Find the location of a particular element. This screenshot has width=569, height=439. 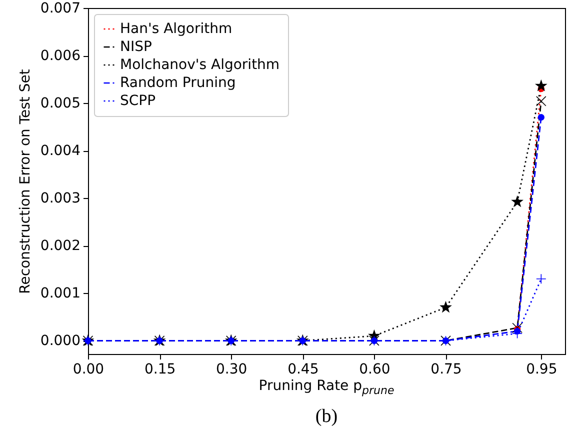

y-axis-title: Reconstruction Error on Test Set is located at coordinates (25, 181).